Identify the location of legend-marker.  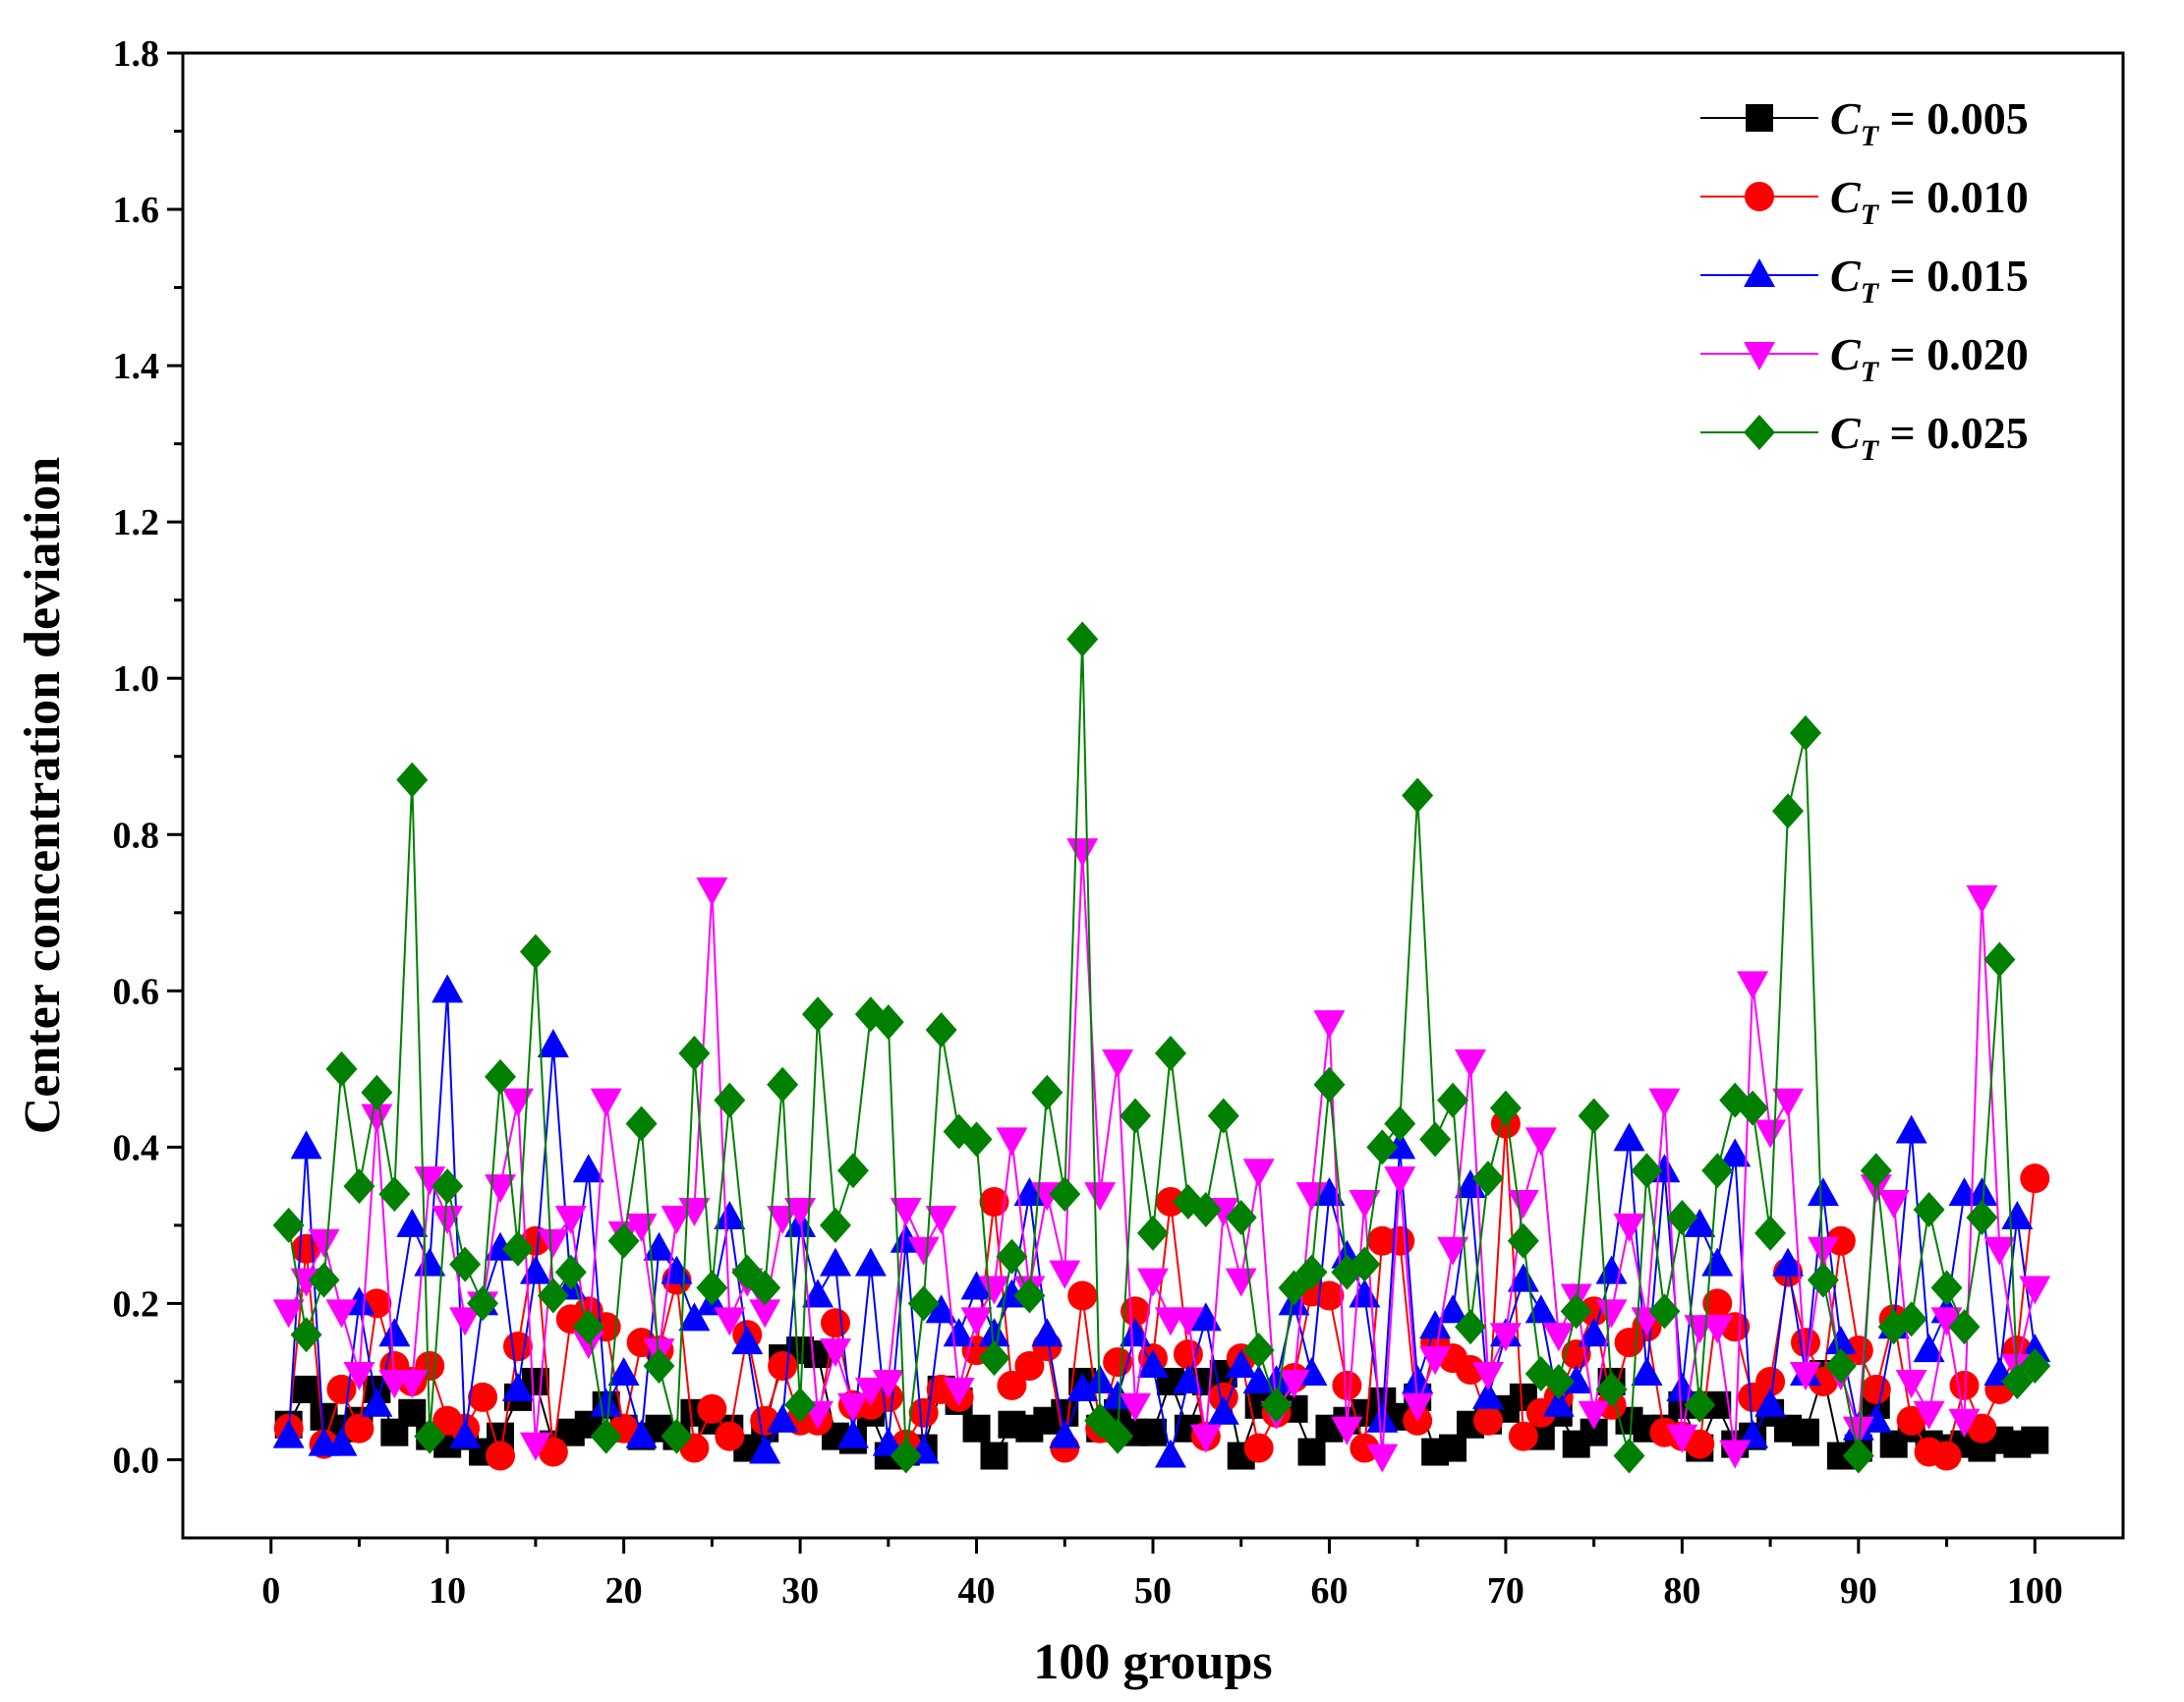
(1759, 272).